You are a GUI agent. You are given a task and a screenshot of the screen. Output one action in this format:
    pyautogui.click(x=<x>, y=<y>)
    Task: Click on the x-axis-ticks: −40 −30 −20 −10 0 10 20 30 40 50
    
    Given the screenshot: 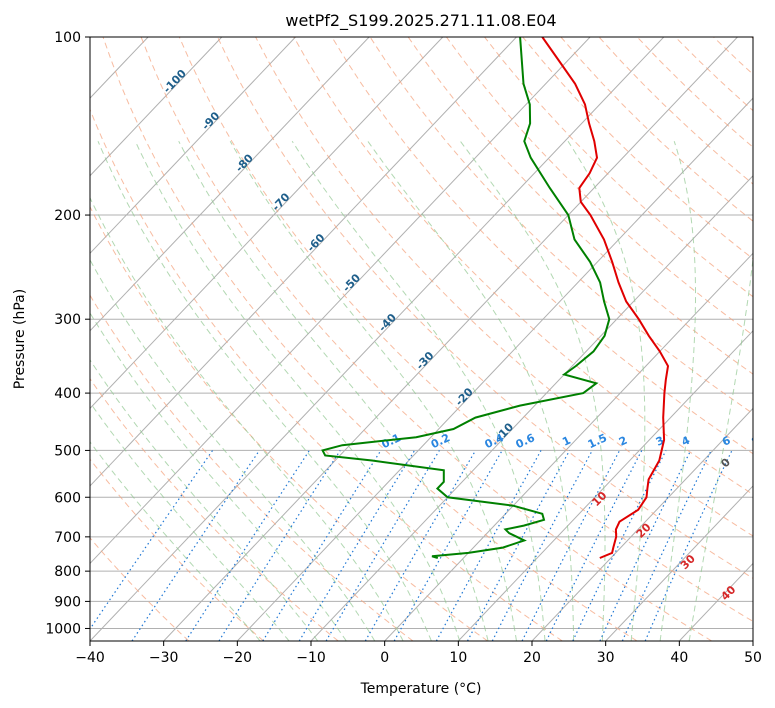 What is the action you would take?
    pyautogui.click(x=418, y=653)
    